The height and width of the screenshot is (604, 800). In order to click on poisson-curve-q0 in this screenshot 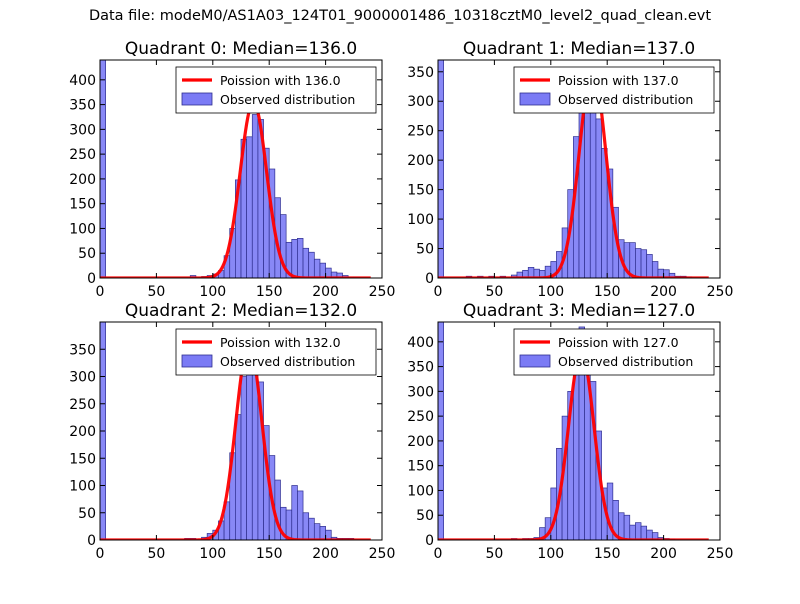, I will do `click(236, 189)`.